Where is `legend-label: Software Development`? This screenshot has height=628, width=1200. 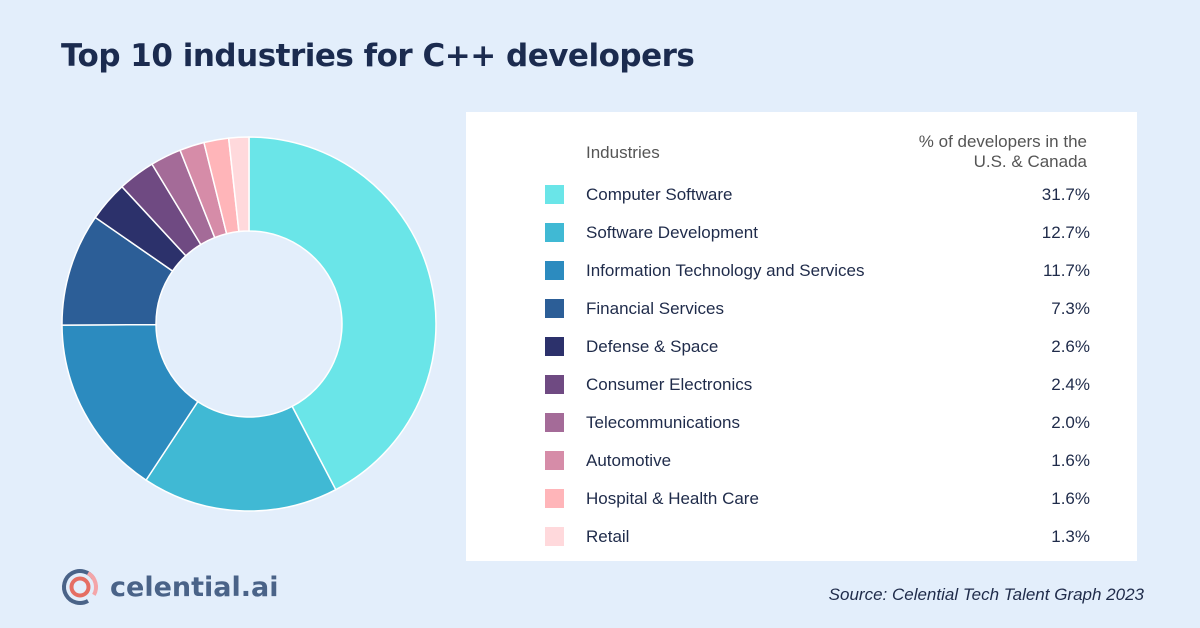
legend-label: Software Development is located at coordinates (672, 232).